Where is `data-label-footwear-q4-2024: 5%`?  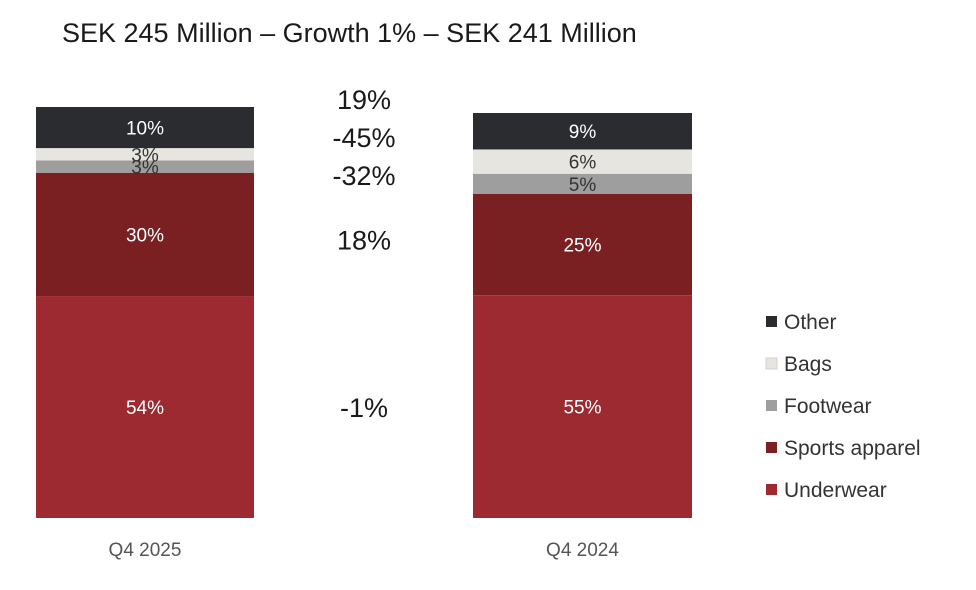
data-label-footwear-q4-2024: 5% is located at coordinates (583, 185).